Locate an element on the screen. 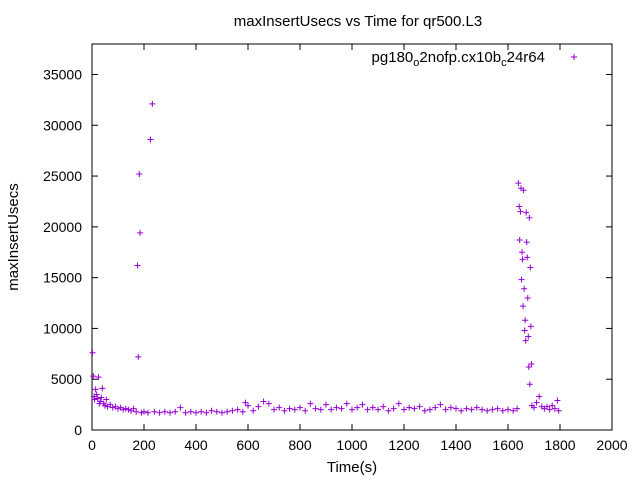 The image size is (640, 480). y-tick-label: 15000 is located at coordinates (62, 278).